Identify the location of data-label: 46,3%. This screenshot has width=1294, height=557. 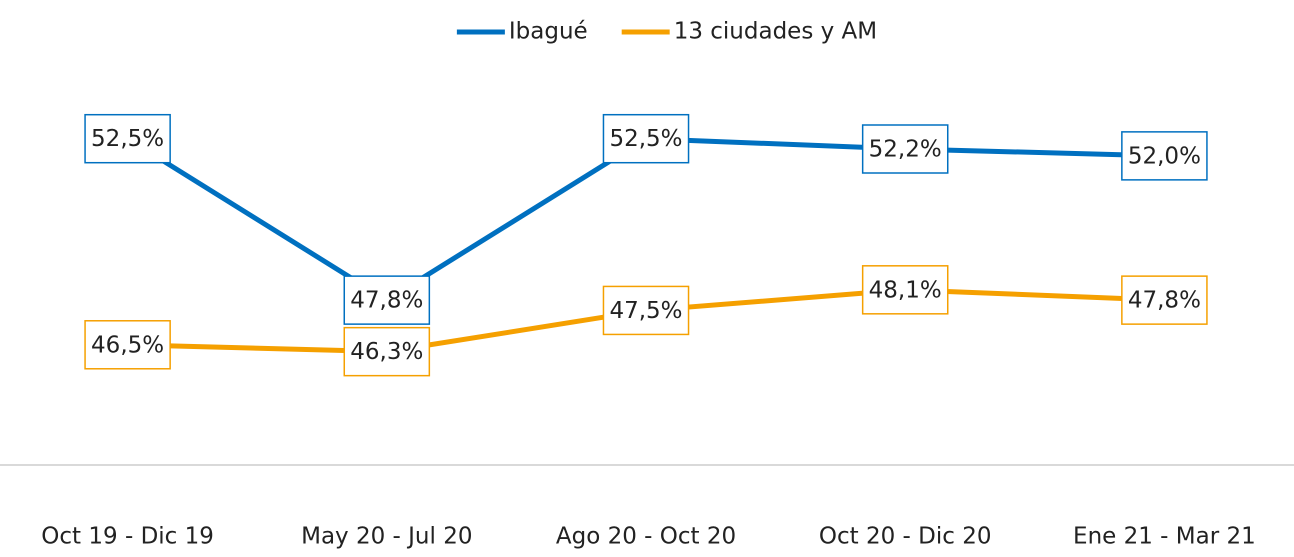
(387, 351).